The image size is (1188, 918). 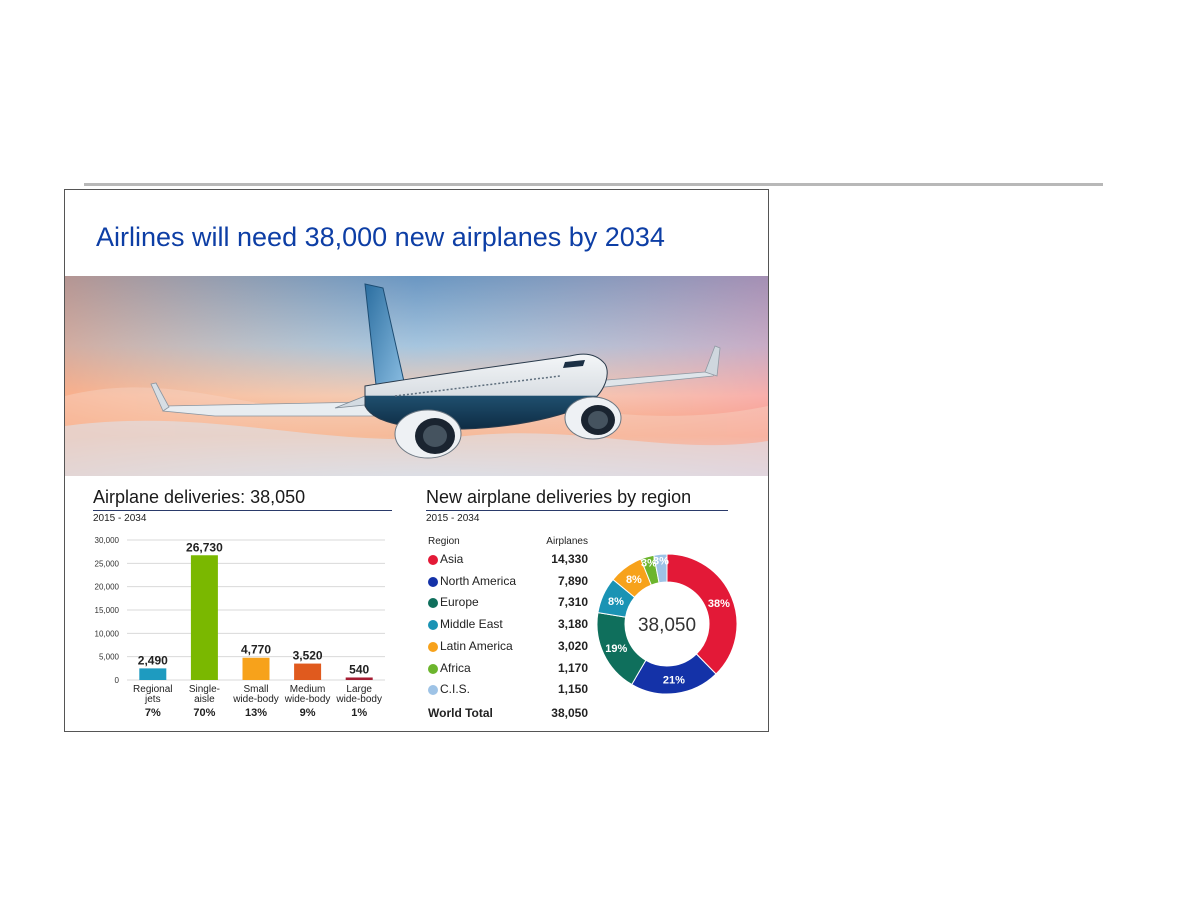 What do you see at coordinates (476, 645) in the screenshot?
I see `region-name: Latin America` at bounding box center [476, 645].